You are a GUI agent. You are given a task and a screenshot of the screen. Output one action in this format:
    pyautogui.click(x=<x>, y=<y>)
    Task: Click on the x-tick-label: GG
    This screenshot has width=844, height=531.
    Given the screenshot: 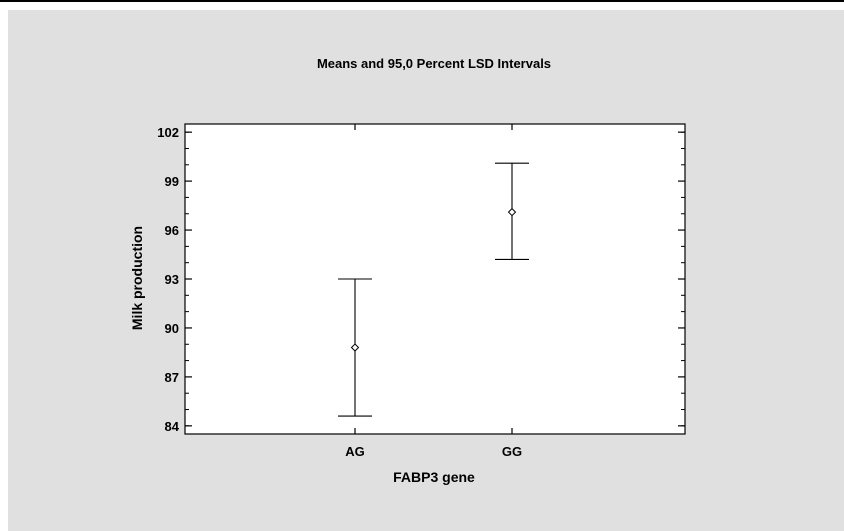 What is the action you would take?
    pyautogui.click(x=512, y=451)
    